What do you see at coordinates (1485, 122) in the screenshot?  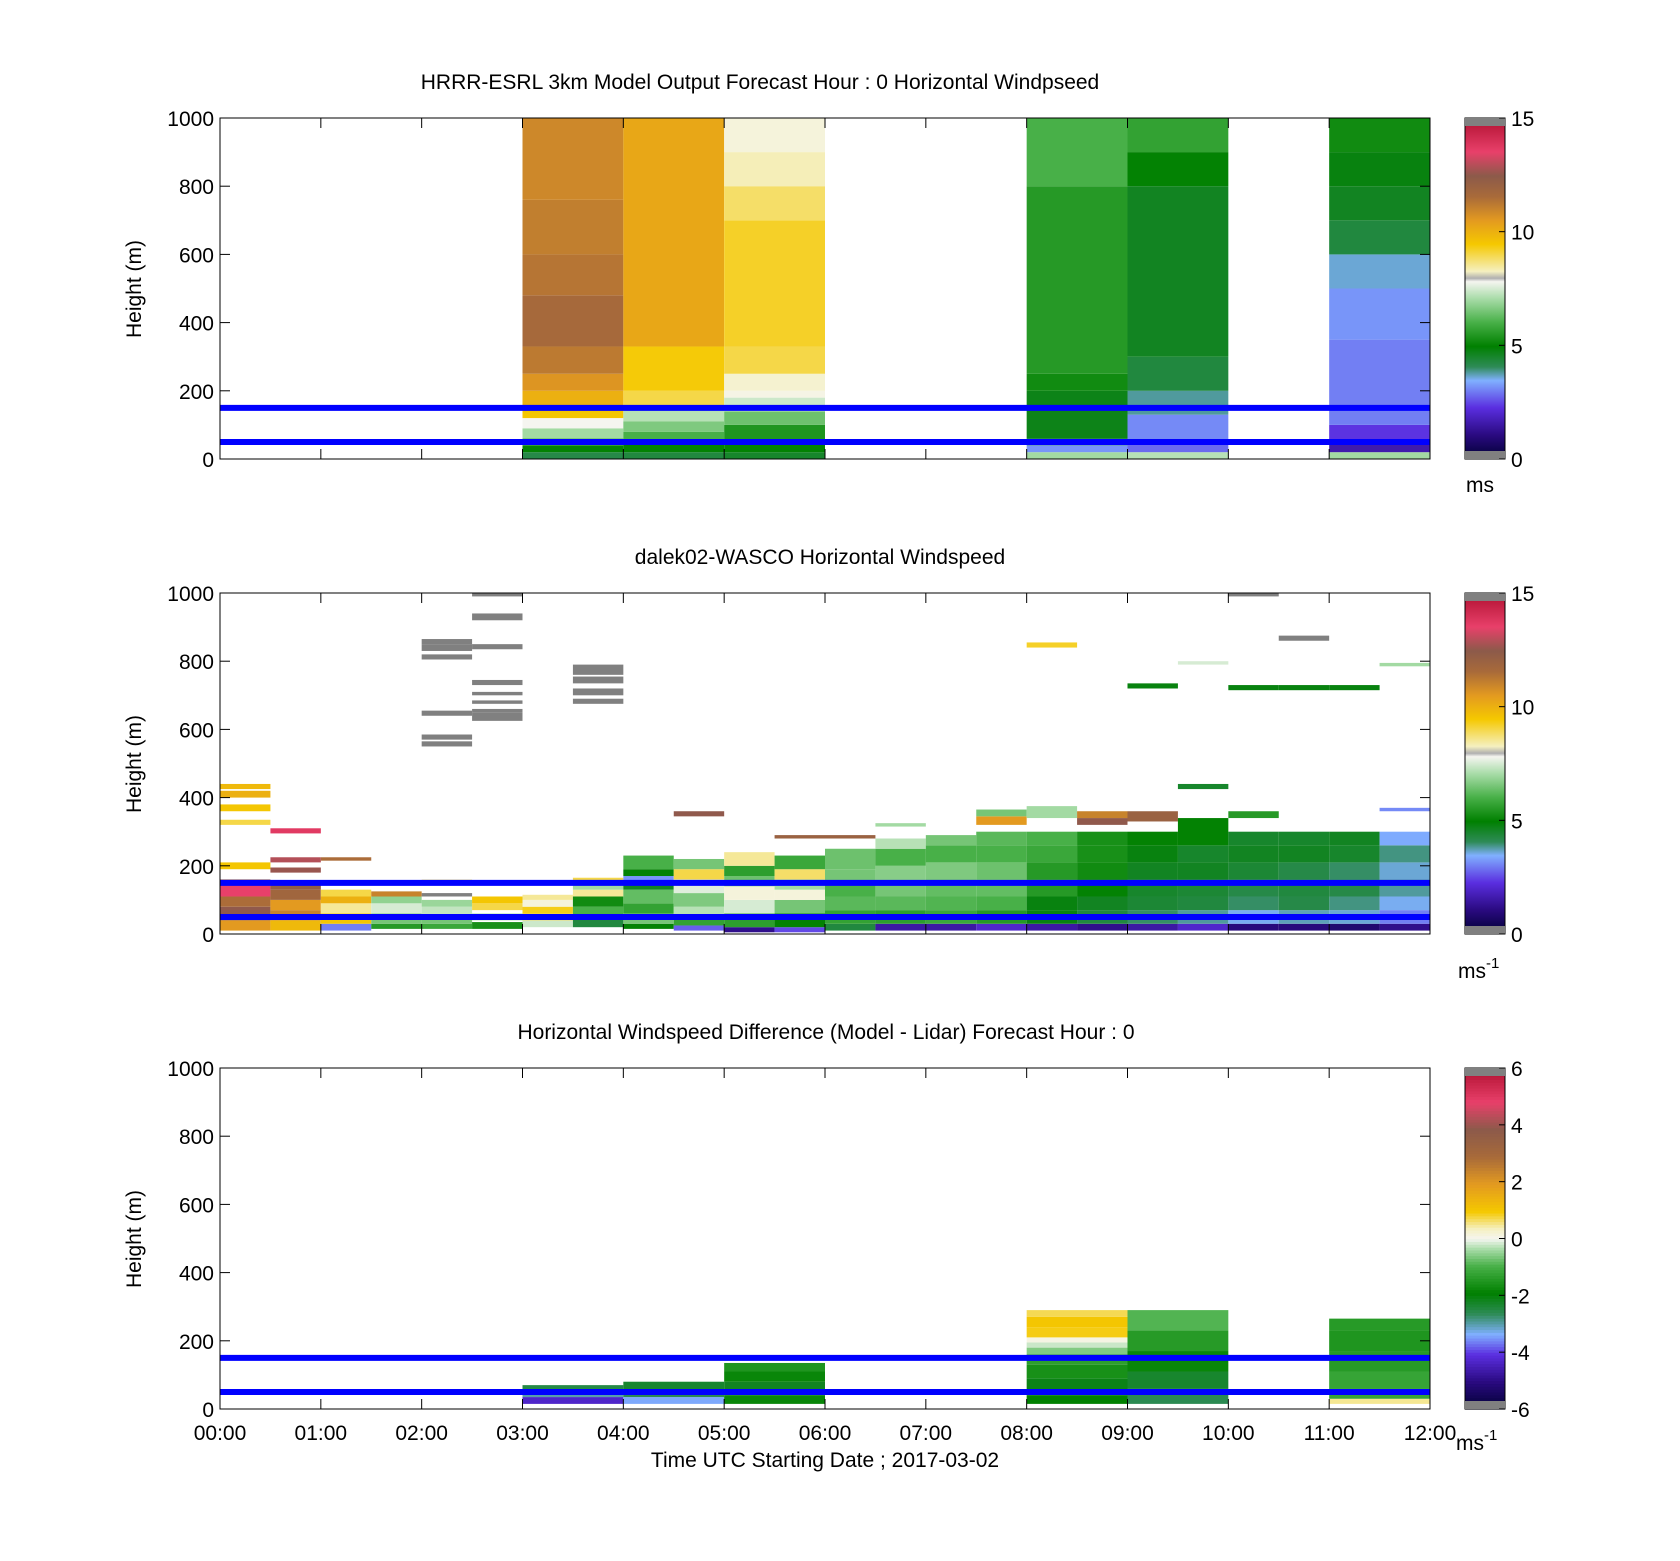 I see `colorbar-cap-top` at bounding box center [1485, 122].